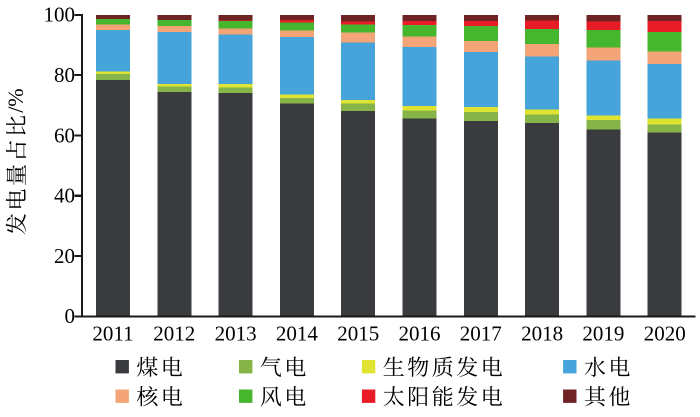 Image resolution: width=700 pixels, height=417 pixels. I want to click on svg-text: 2011, so click(112, 334).